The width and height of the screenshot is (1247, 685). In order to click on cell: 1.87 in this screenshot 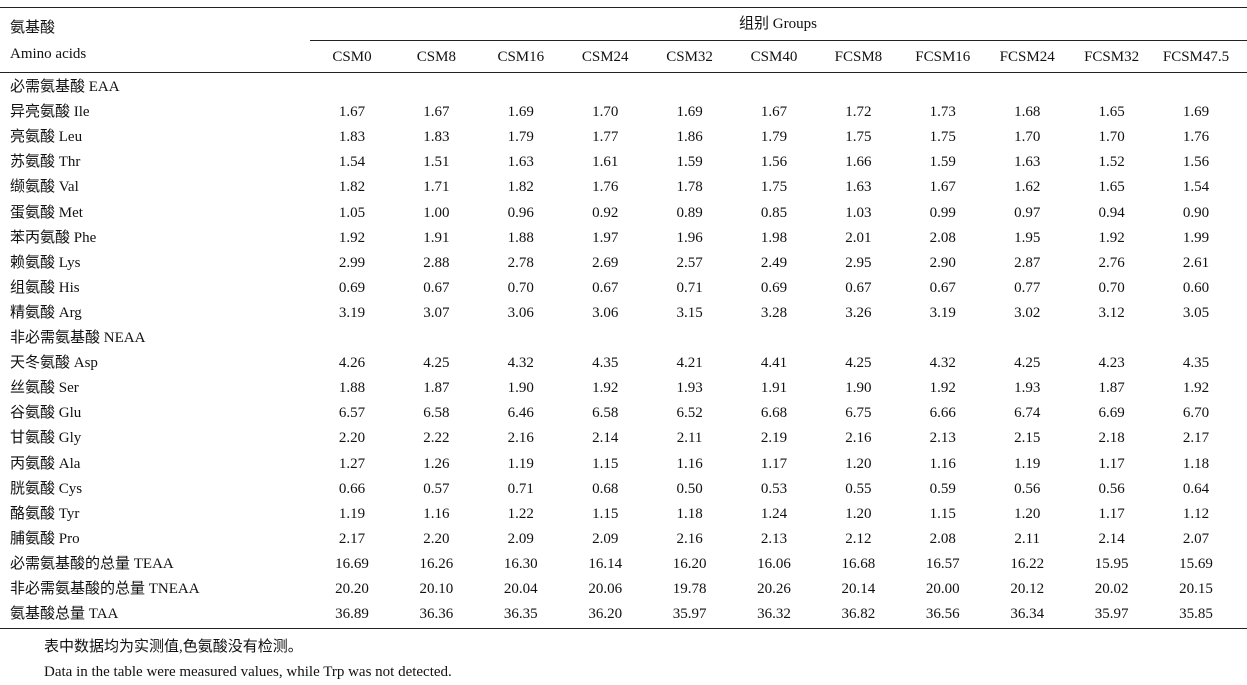, I will do `click(436, 388)`.